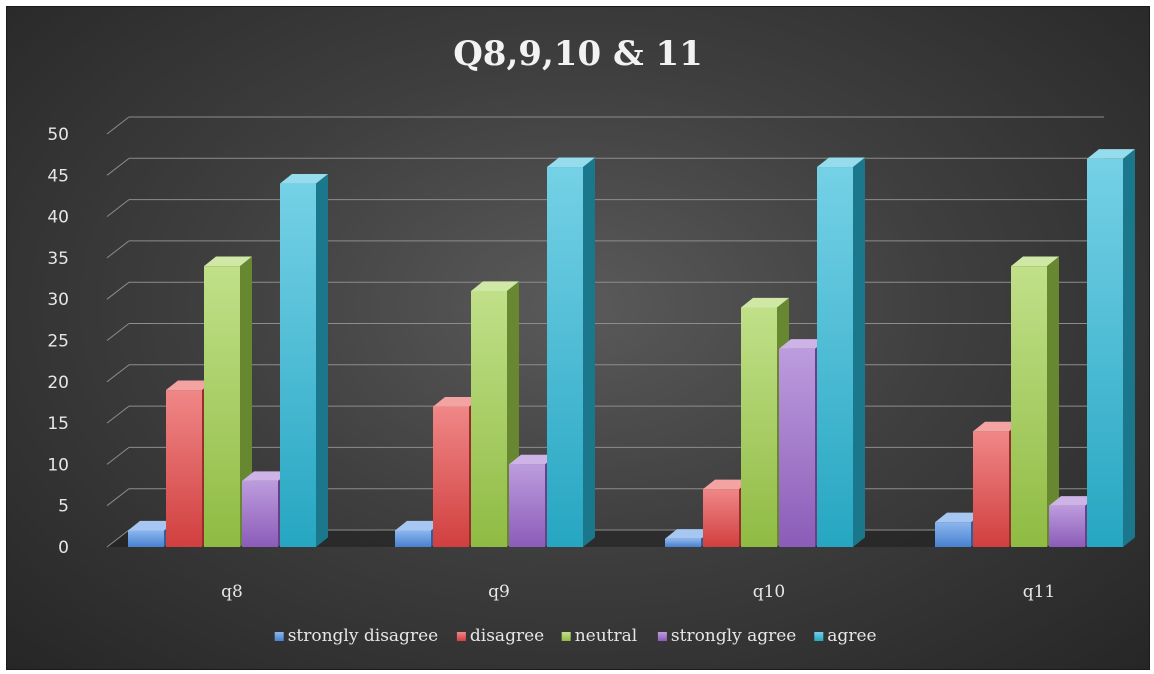  What do you see at coordinates (851, 636) in the screenshot?
I see `legend-label: agree` at bounding box center [851, 636].